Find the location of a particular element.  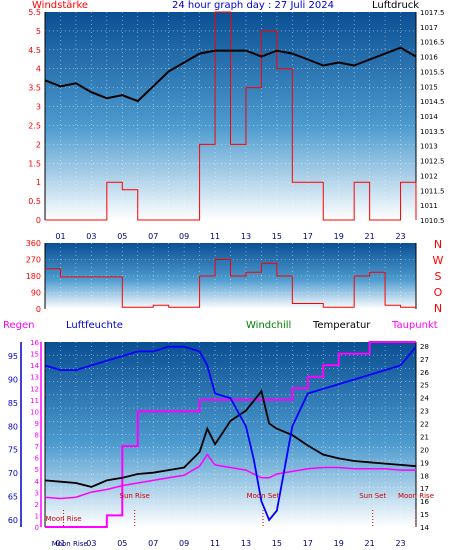

humidity-tick: 75 is located at coordinates (13, 450).